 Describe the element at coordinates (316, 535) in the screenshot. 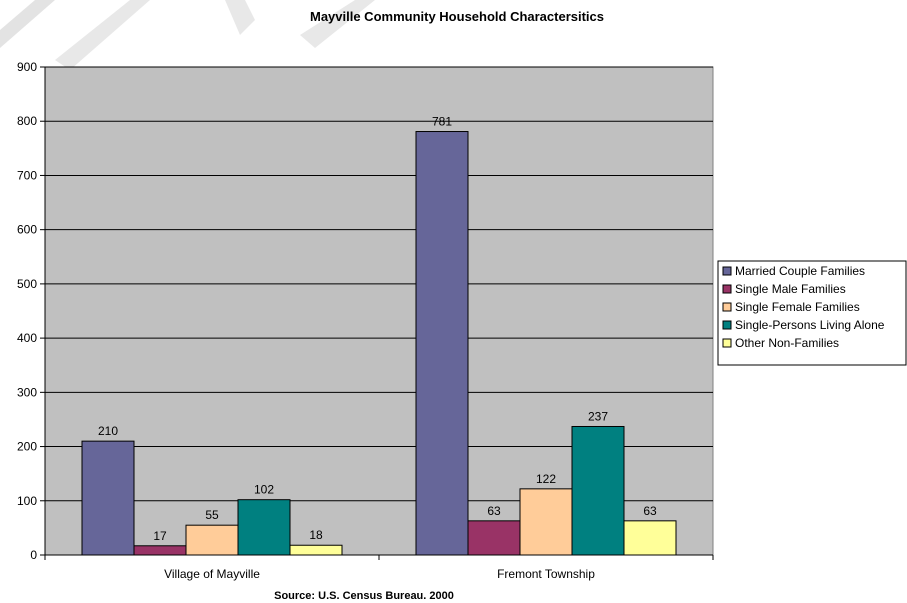

I see `data-label: 18` at that location.